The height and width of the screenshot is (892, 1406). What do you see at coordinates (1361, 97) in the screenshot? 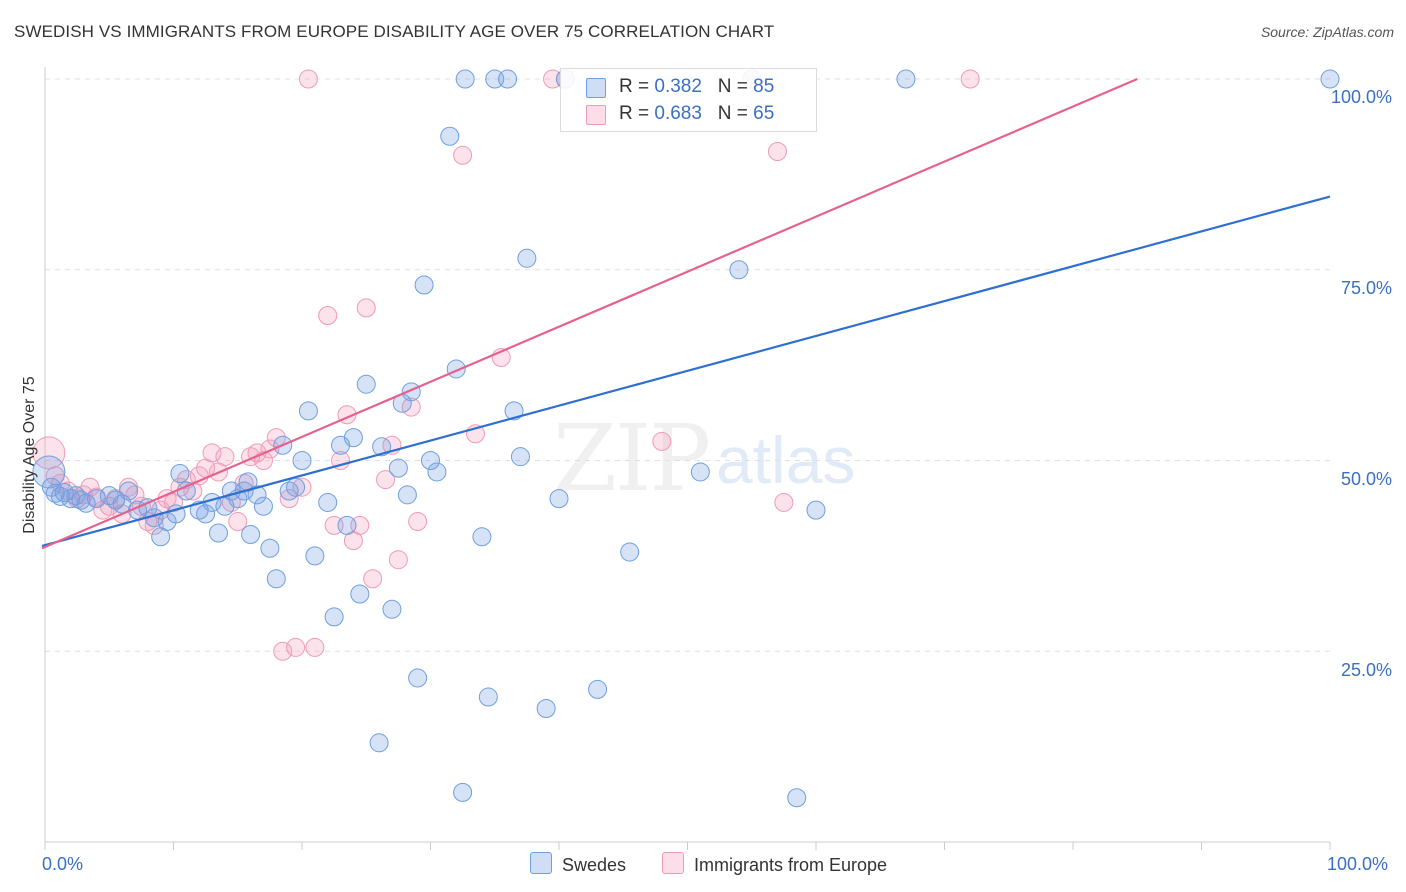
I see `y-tick-label-100: 100.0%` at bounding box center [1361, 97].